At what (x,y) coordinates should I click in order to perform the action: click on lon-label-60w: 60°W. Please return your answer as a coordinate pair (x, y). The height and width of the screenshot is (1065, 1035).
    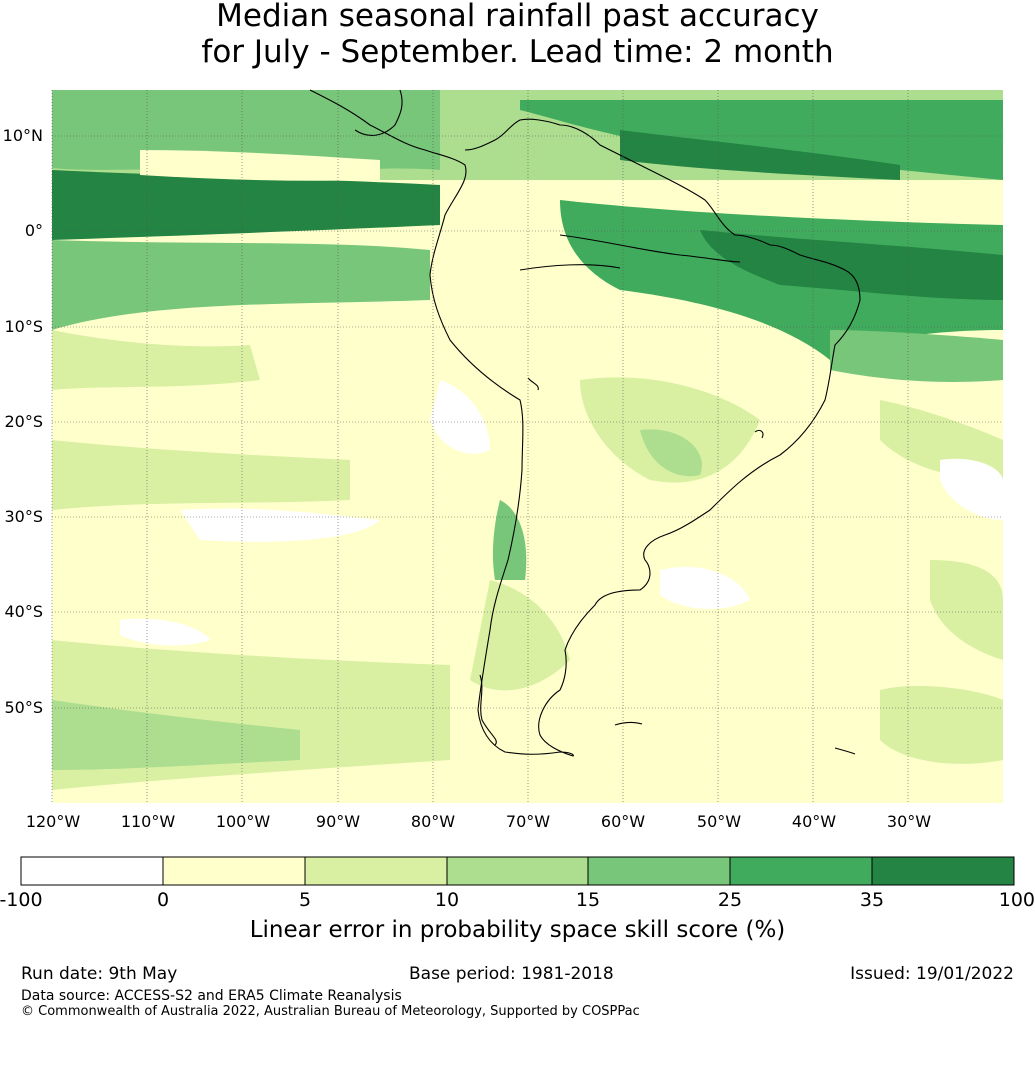
    Looking at the image, I should click on (623, 821).